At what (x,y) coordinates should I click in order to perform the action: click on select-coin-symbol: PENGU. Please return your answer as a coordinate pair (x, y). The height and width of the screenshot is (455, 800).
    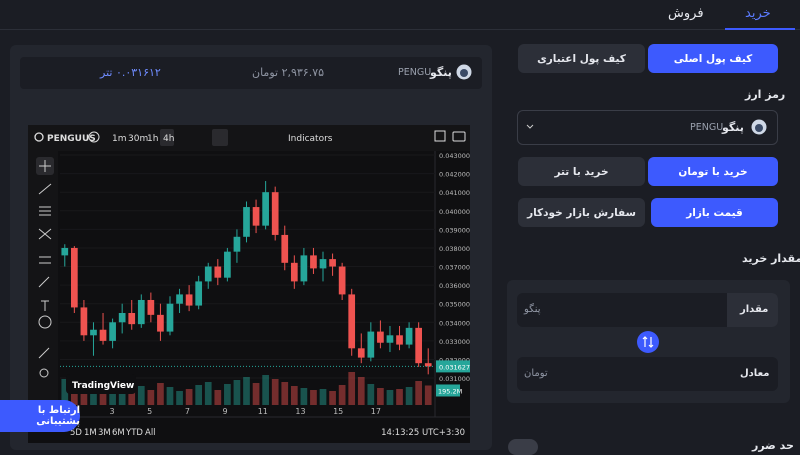
    Looking at the image, I should click on (707, 127).